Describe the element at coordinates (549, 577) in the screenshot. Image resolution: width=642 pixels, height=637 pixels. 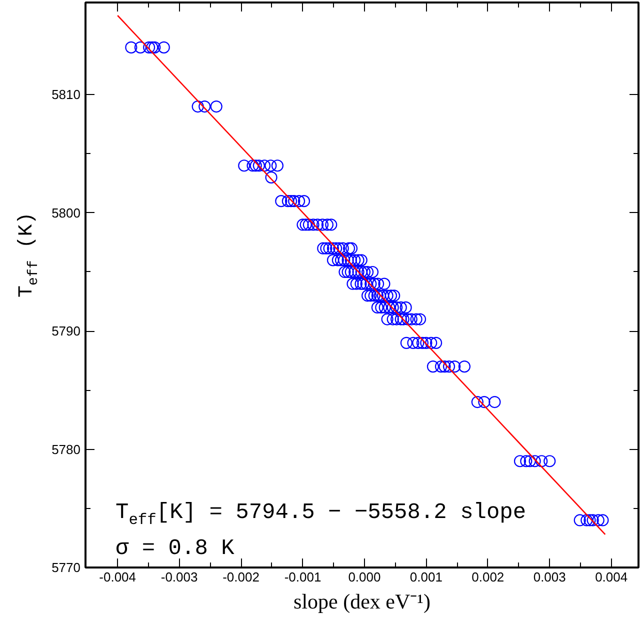
I see `x-tick-label: 0.003` at that location.